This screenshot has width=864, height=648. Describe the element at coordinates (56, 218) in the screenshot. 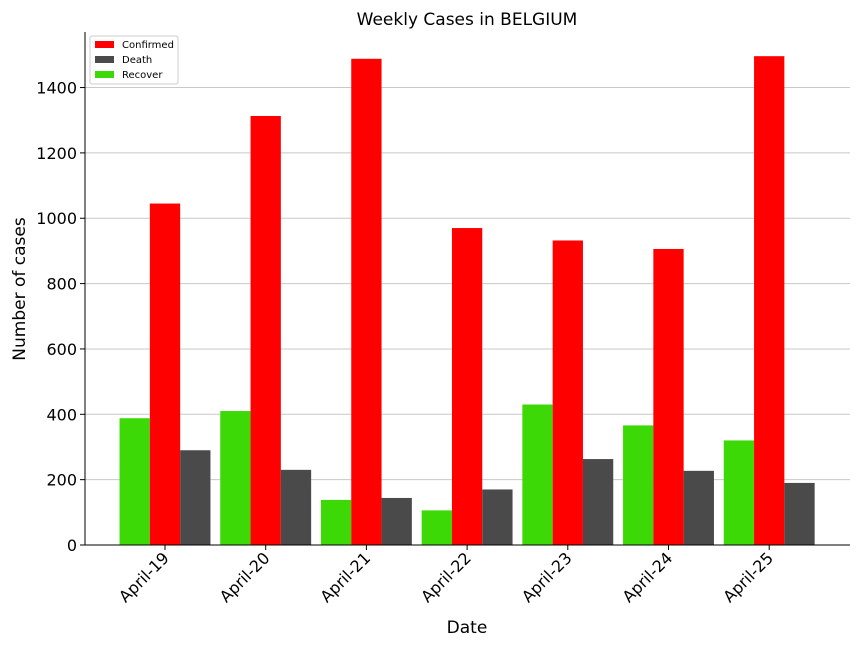

I see `y-tick-label: 1000` at that location.